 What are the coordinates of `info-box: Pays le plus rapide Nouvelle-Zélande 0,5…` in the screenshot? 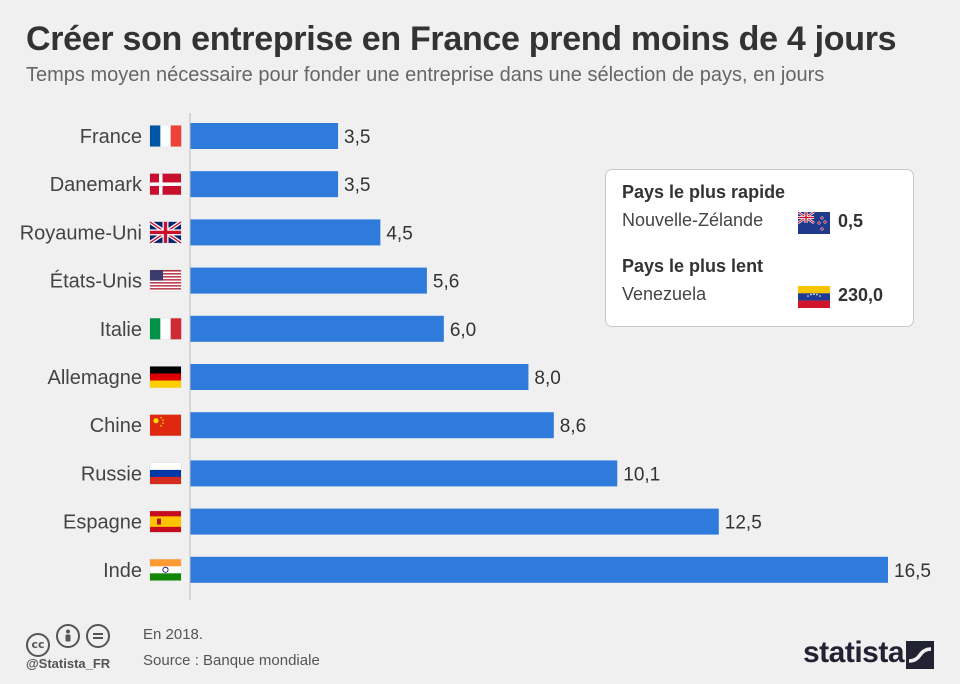 It's located at (759, 248).